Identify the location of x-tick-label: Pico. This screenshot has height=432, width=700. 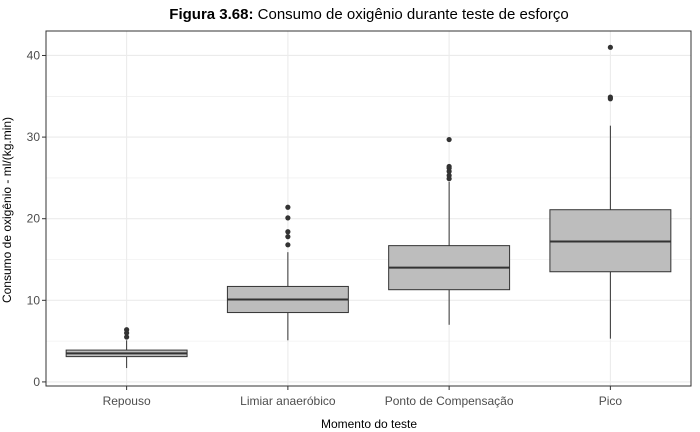
(611, 401).